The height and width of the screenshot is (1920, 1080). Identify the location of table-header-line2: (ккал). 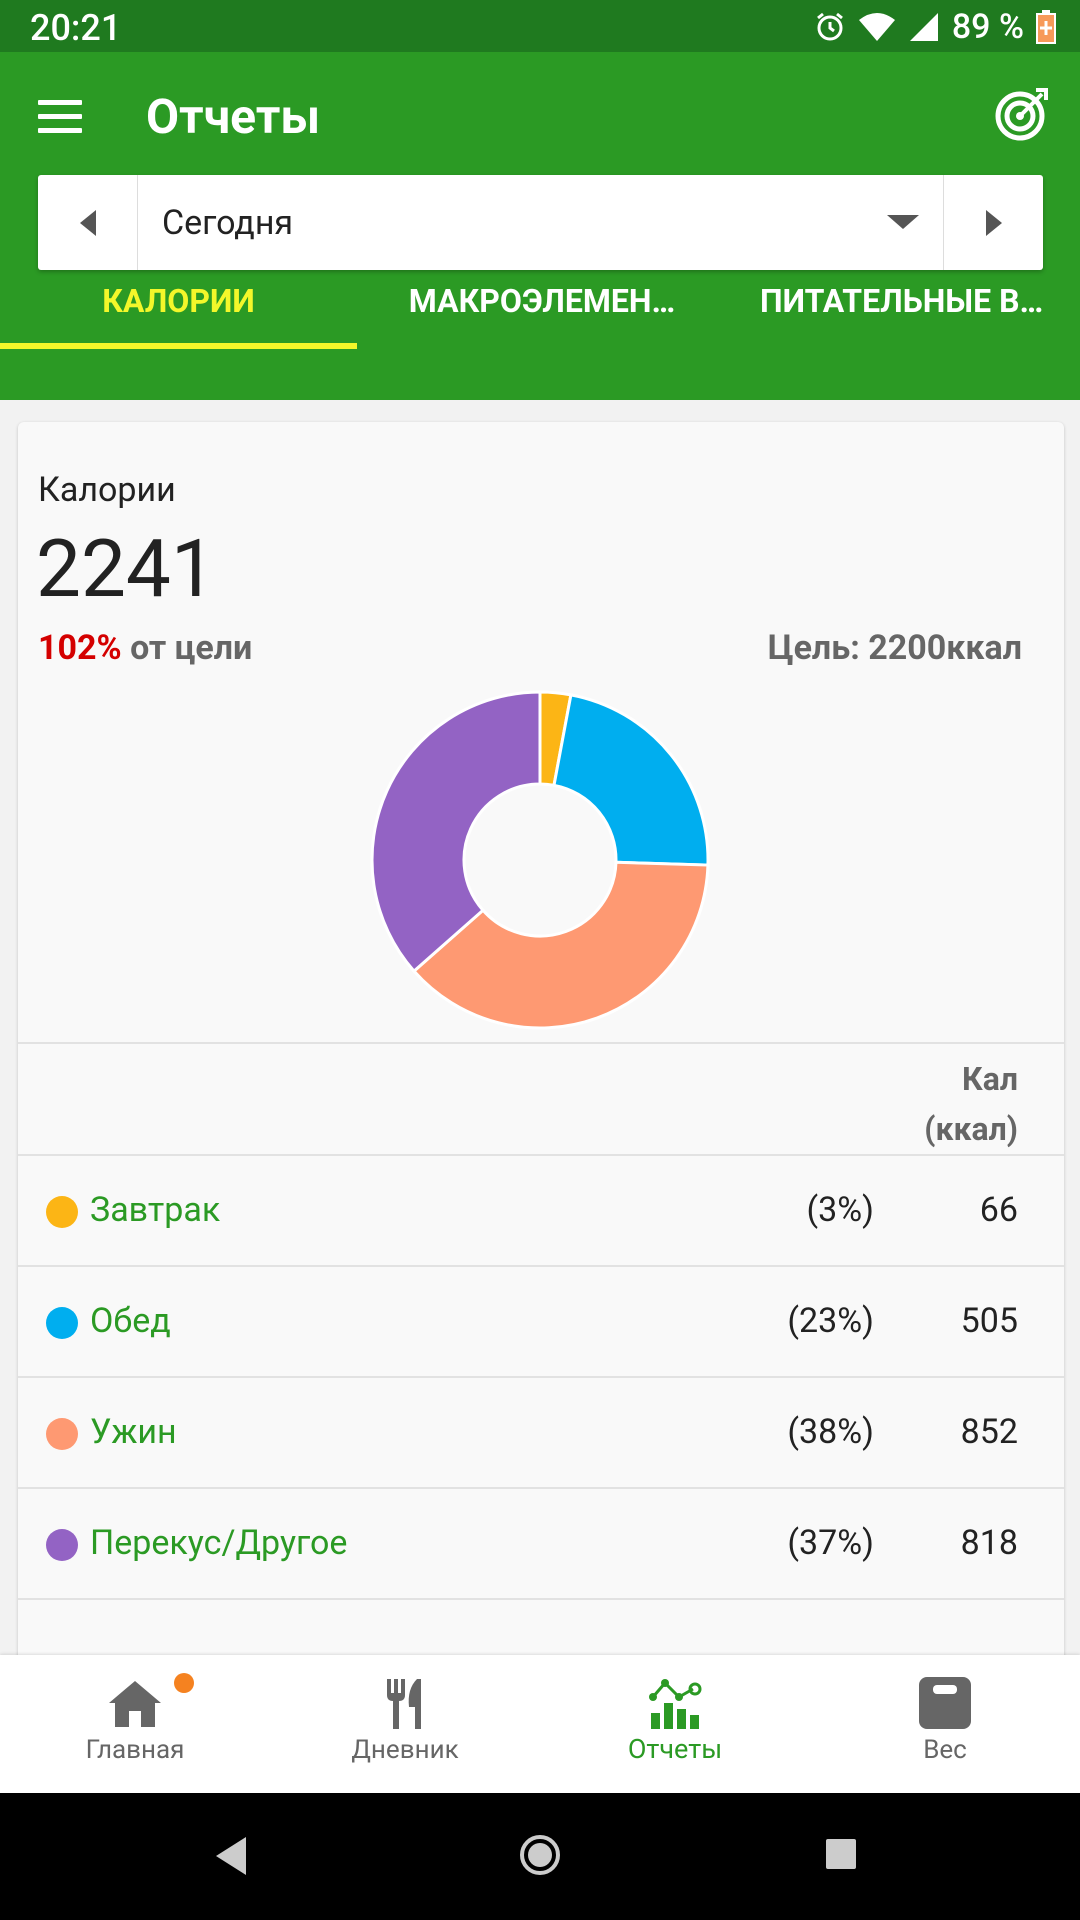
(971, 1129).